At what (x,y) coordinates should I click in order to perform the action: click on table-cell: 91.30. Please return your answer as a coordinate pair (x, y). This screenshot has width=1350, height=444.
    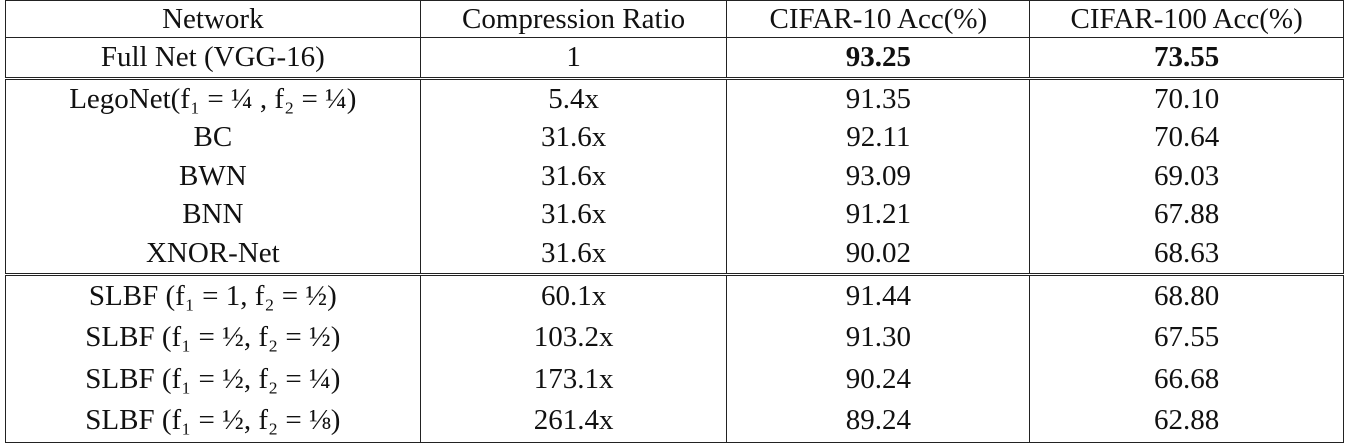
    Looking at the image, I should click on (878, 338).